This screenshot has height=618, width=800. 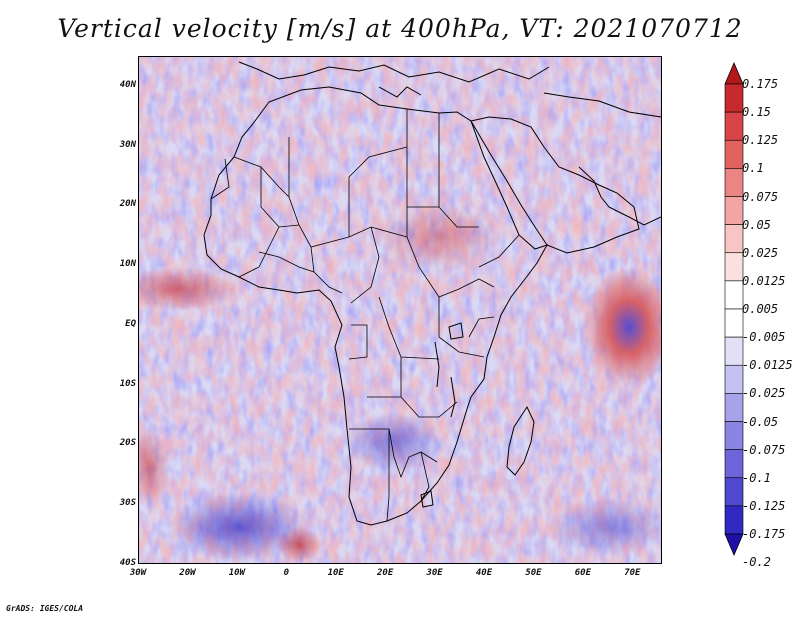 I want to click on lakes, so click(x=442, y=415).